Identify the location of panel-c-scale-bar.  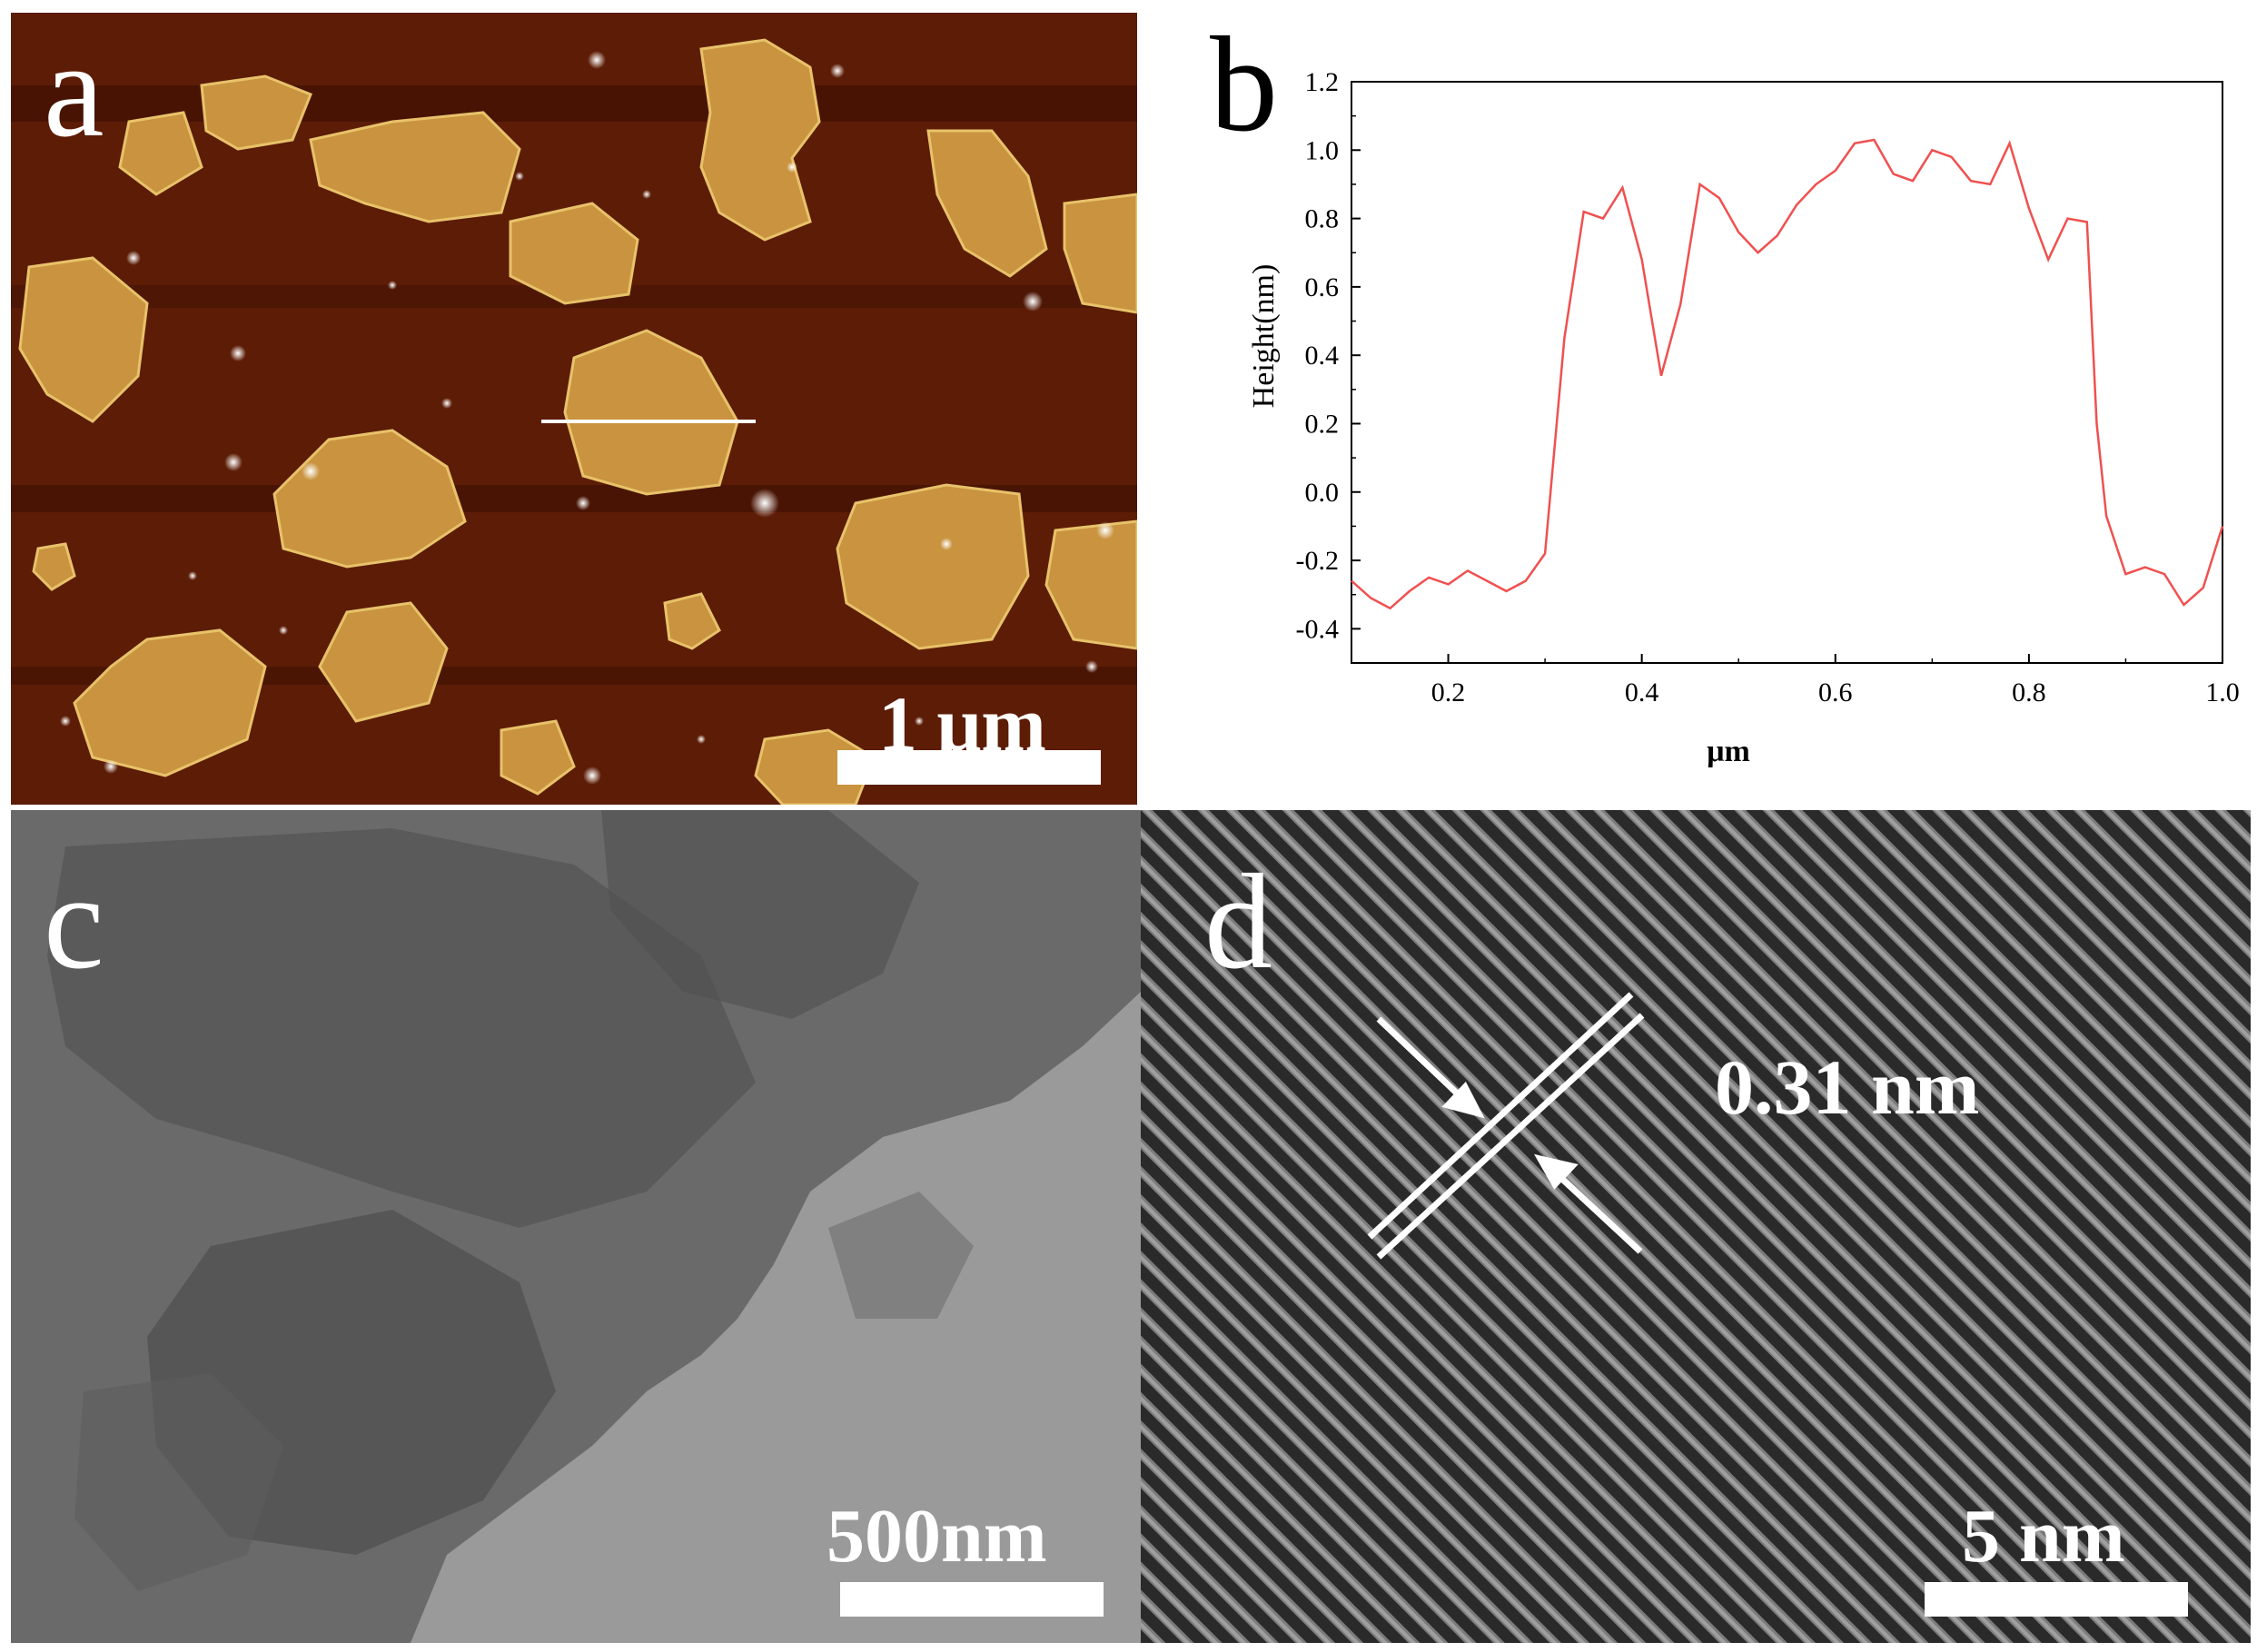
(972, 1599).